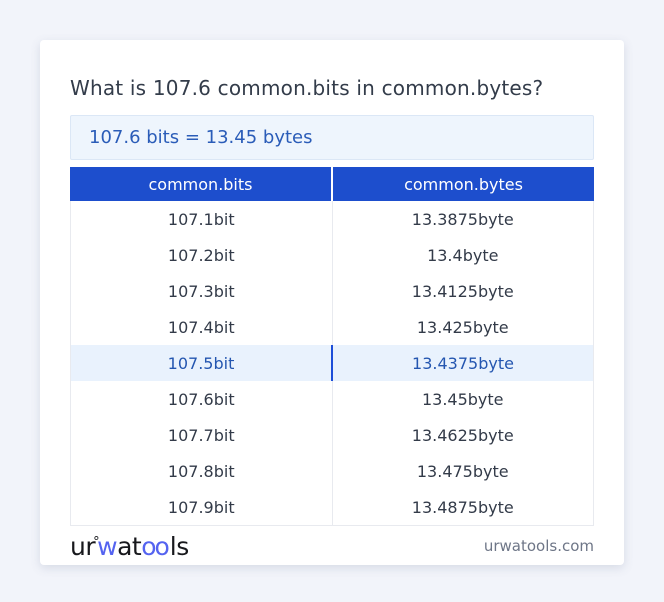 This screenshot has width=664, height=602. Describe the element at coordinates (463, 184) in the screenshot. I see `table-header-bytes: common.bytes` at that location.